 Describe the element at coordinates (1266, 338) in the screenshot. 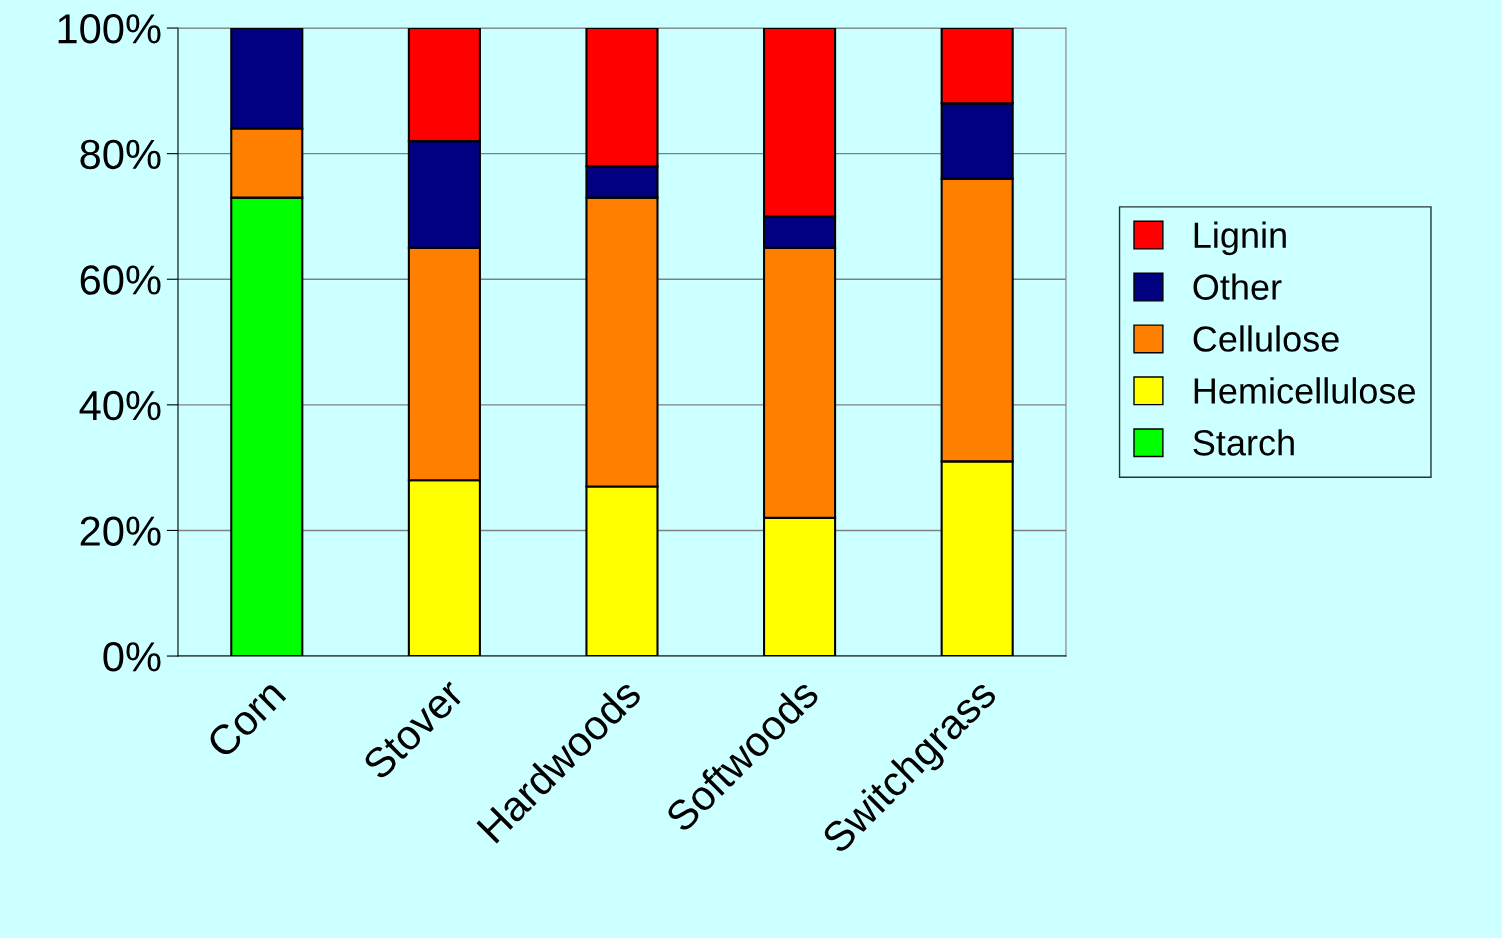

I see `legend-label: Cellulose` at that location.